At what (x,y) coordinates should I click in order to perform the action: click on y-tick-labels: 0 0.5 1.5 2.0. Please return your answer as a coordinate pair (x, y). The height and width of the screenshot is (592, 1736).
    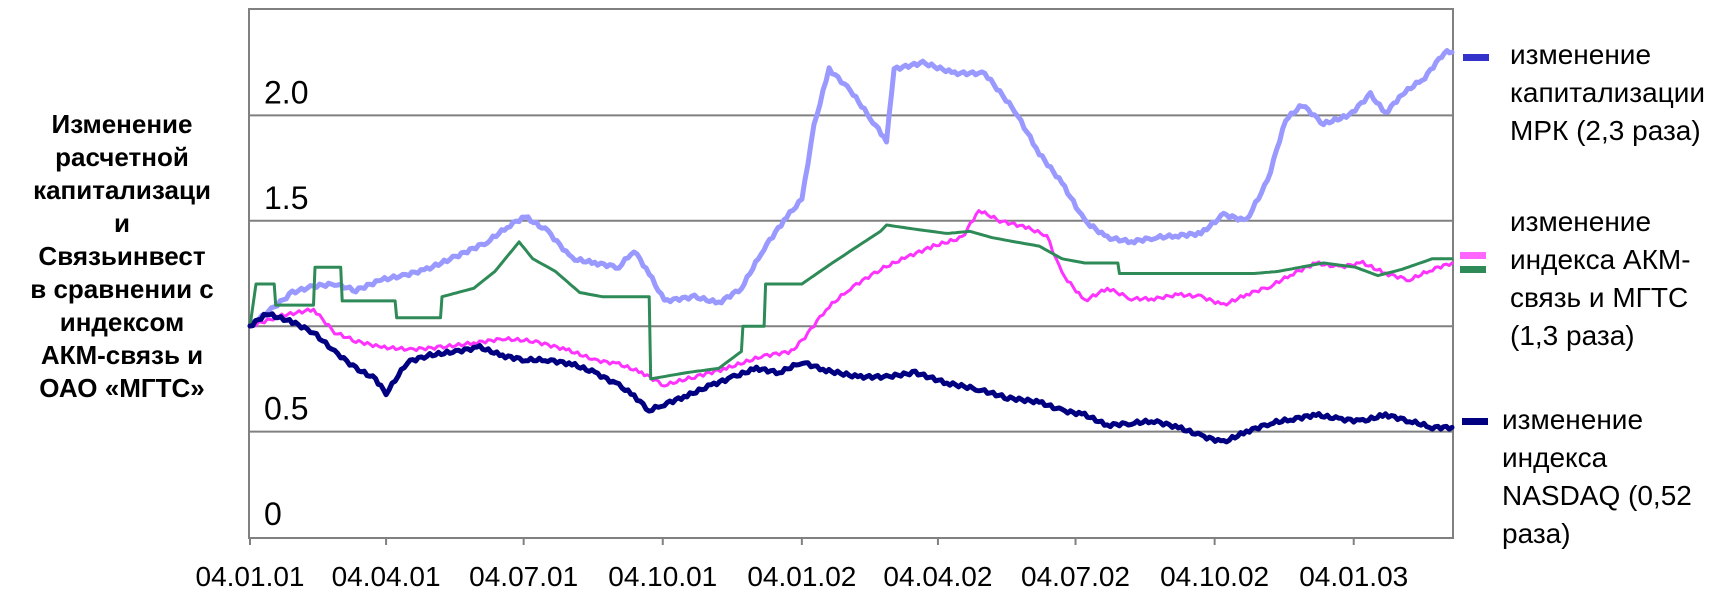
    Looking at the image, I should click on (286, 303).